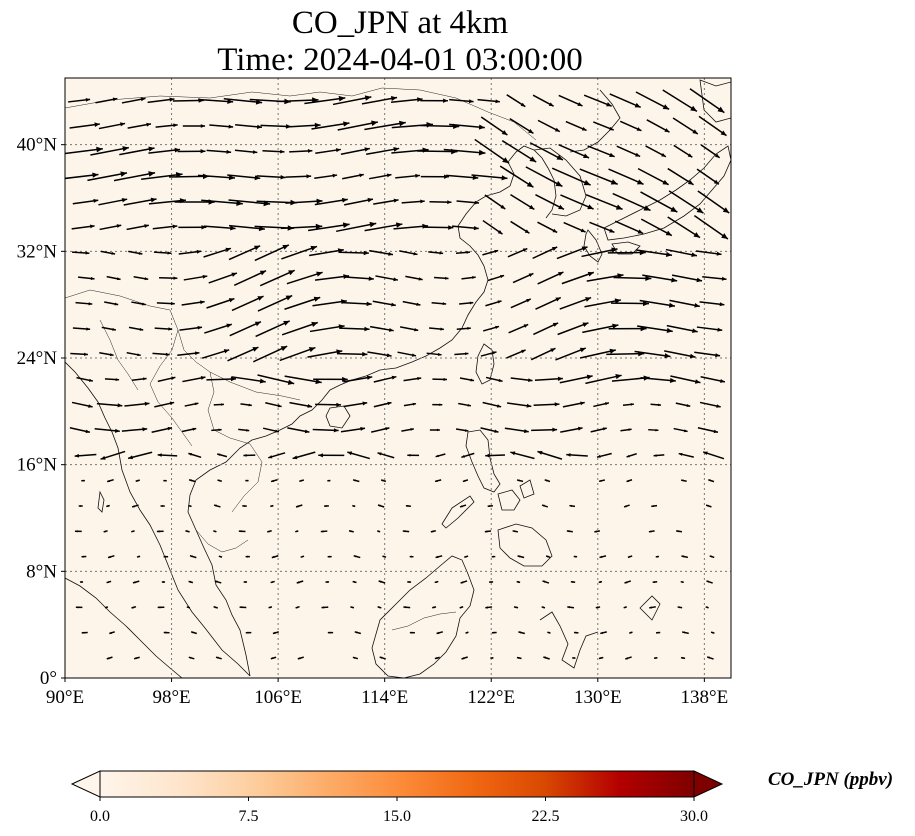  Describe the element at coordinates (41, 412) in the screenshot. I see `latitude-axis: 0° 8°N 16°N 24°N 32°N 40°N` at that location.